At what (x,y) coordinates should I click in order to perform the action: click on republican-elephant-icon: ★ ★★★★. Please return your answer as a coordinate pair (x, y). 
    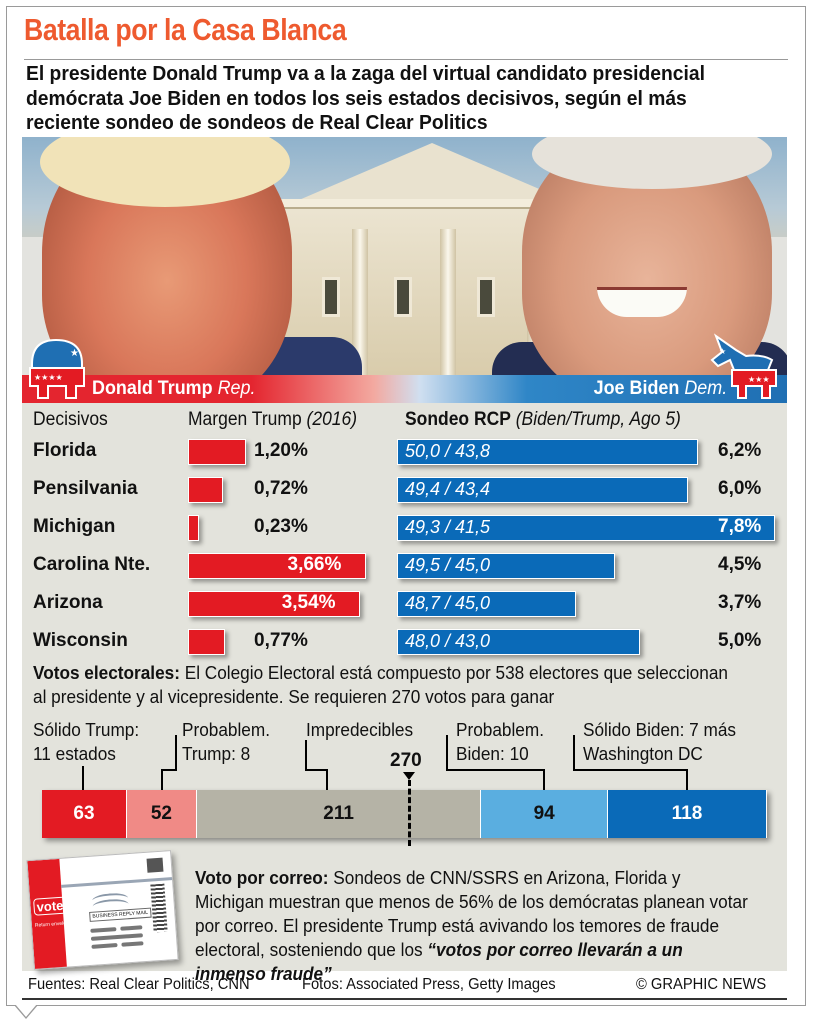
    Looking at the image, I should click on (57, 368).